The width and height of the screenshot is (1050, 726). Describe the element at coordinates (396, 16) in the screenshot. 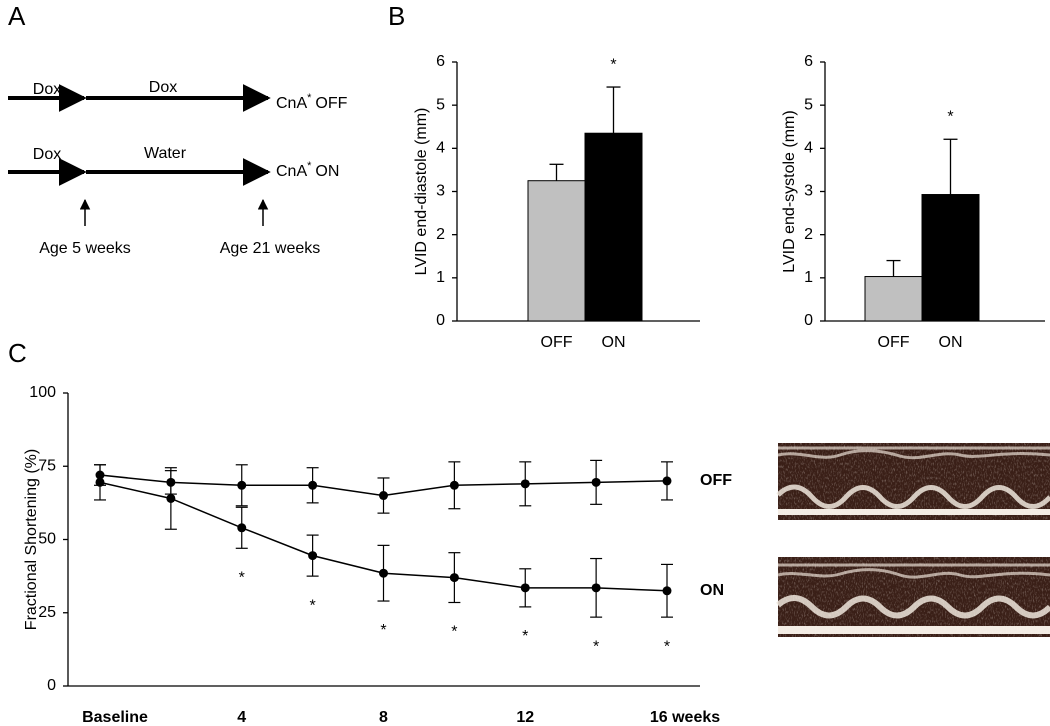

I see `panel-label: B` at that location.